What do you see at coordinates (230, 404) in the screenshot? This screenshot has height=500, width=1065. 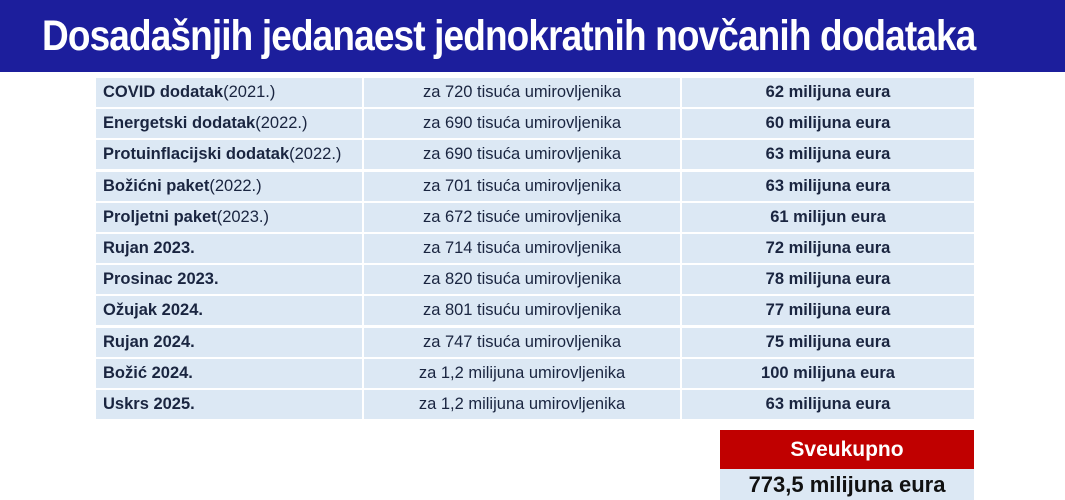 I see `supplement-name-cell: Uskrs 2025.` at bounding box center [230, 404].